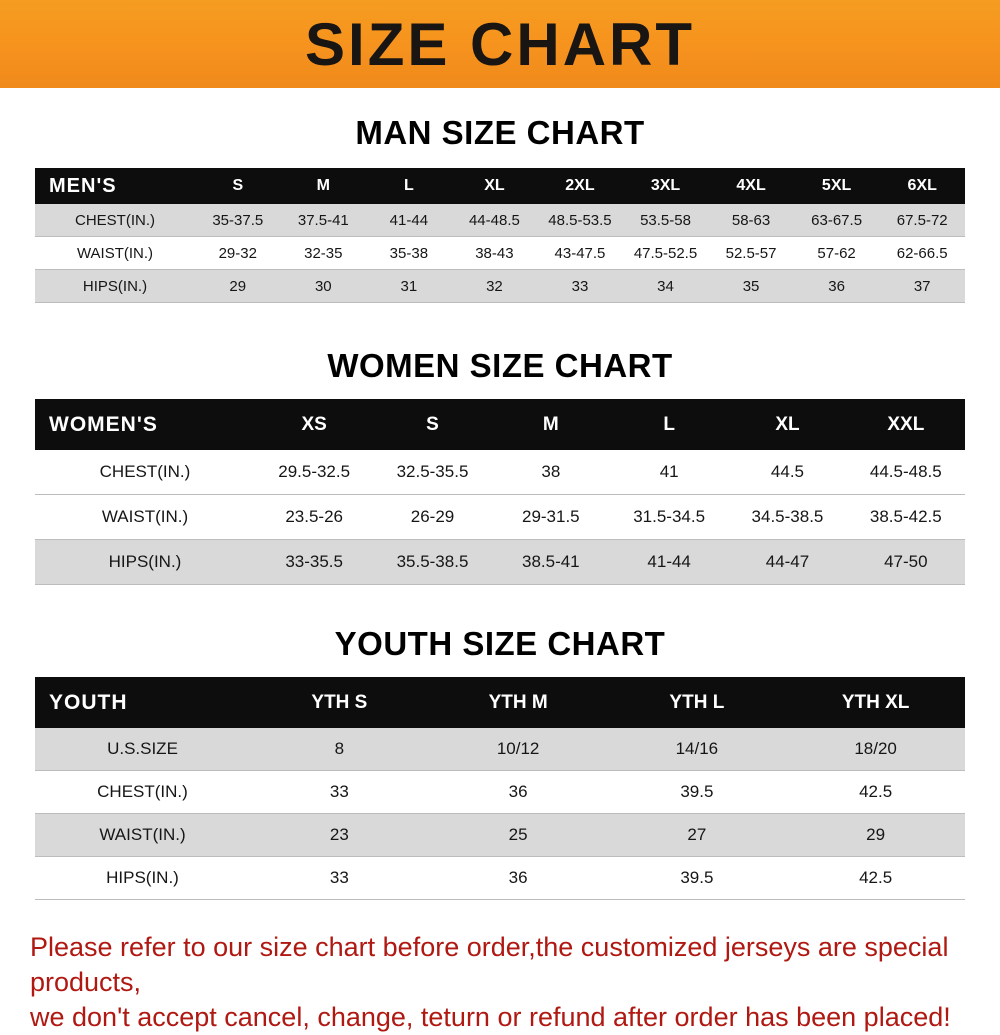 Image resolution: width=1000 pixels, height=1035 pixels. Describe the element at coordinates (550, 424) in the screenshot. I see `column-header: M` at that location.